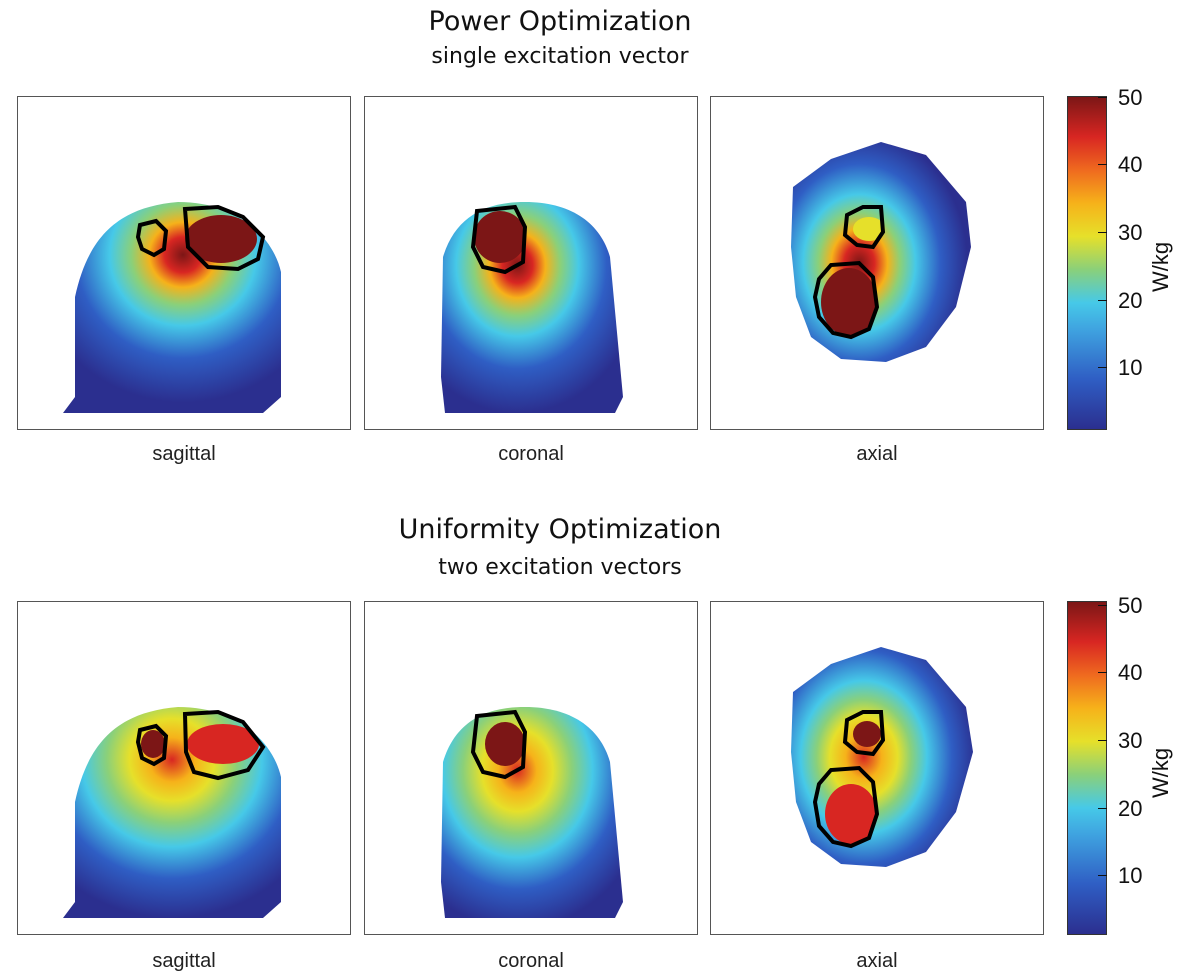 This screenshot has width=1188, height=980. What do you see at coordinates (560, 56) in the screenshot?
I see `row1-subtitle: single excitation vector` at bounding box center [560, 56].